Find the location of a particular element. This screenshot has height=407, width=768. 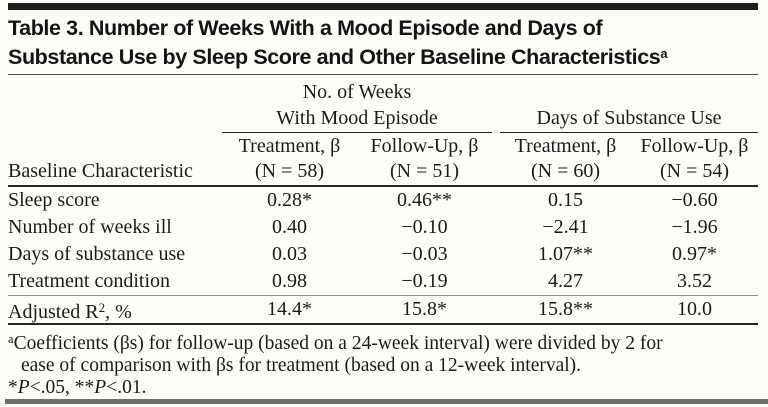

cell-value: 3.52 is located at coordinates (694, 281).